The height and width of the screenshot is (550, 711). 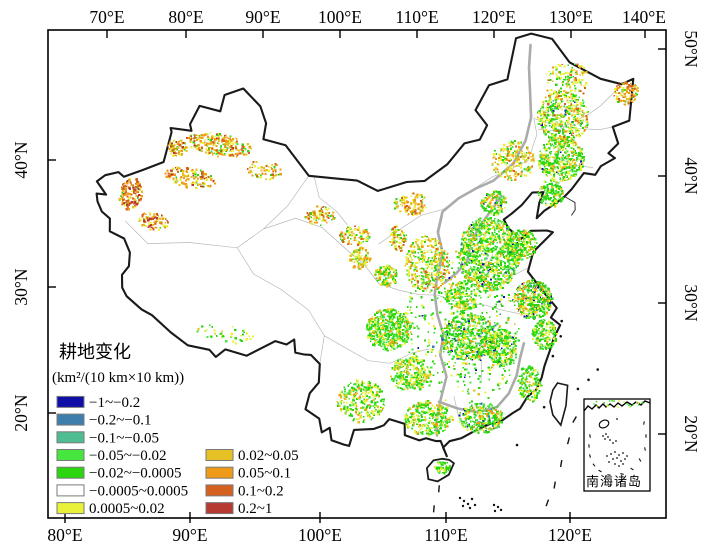 I want to click on tick-label-top: 80°E, so click(x=185, y=17).